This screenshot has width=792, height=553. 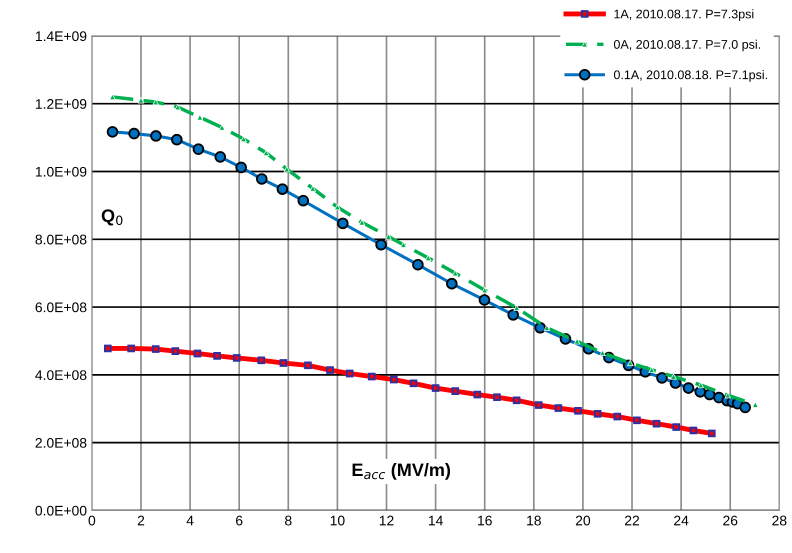 I want to click on x-tick-label: 10, so click(x=337, y=521).